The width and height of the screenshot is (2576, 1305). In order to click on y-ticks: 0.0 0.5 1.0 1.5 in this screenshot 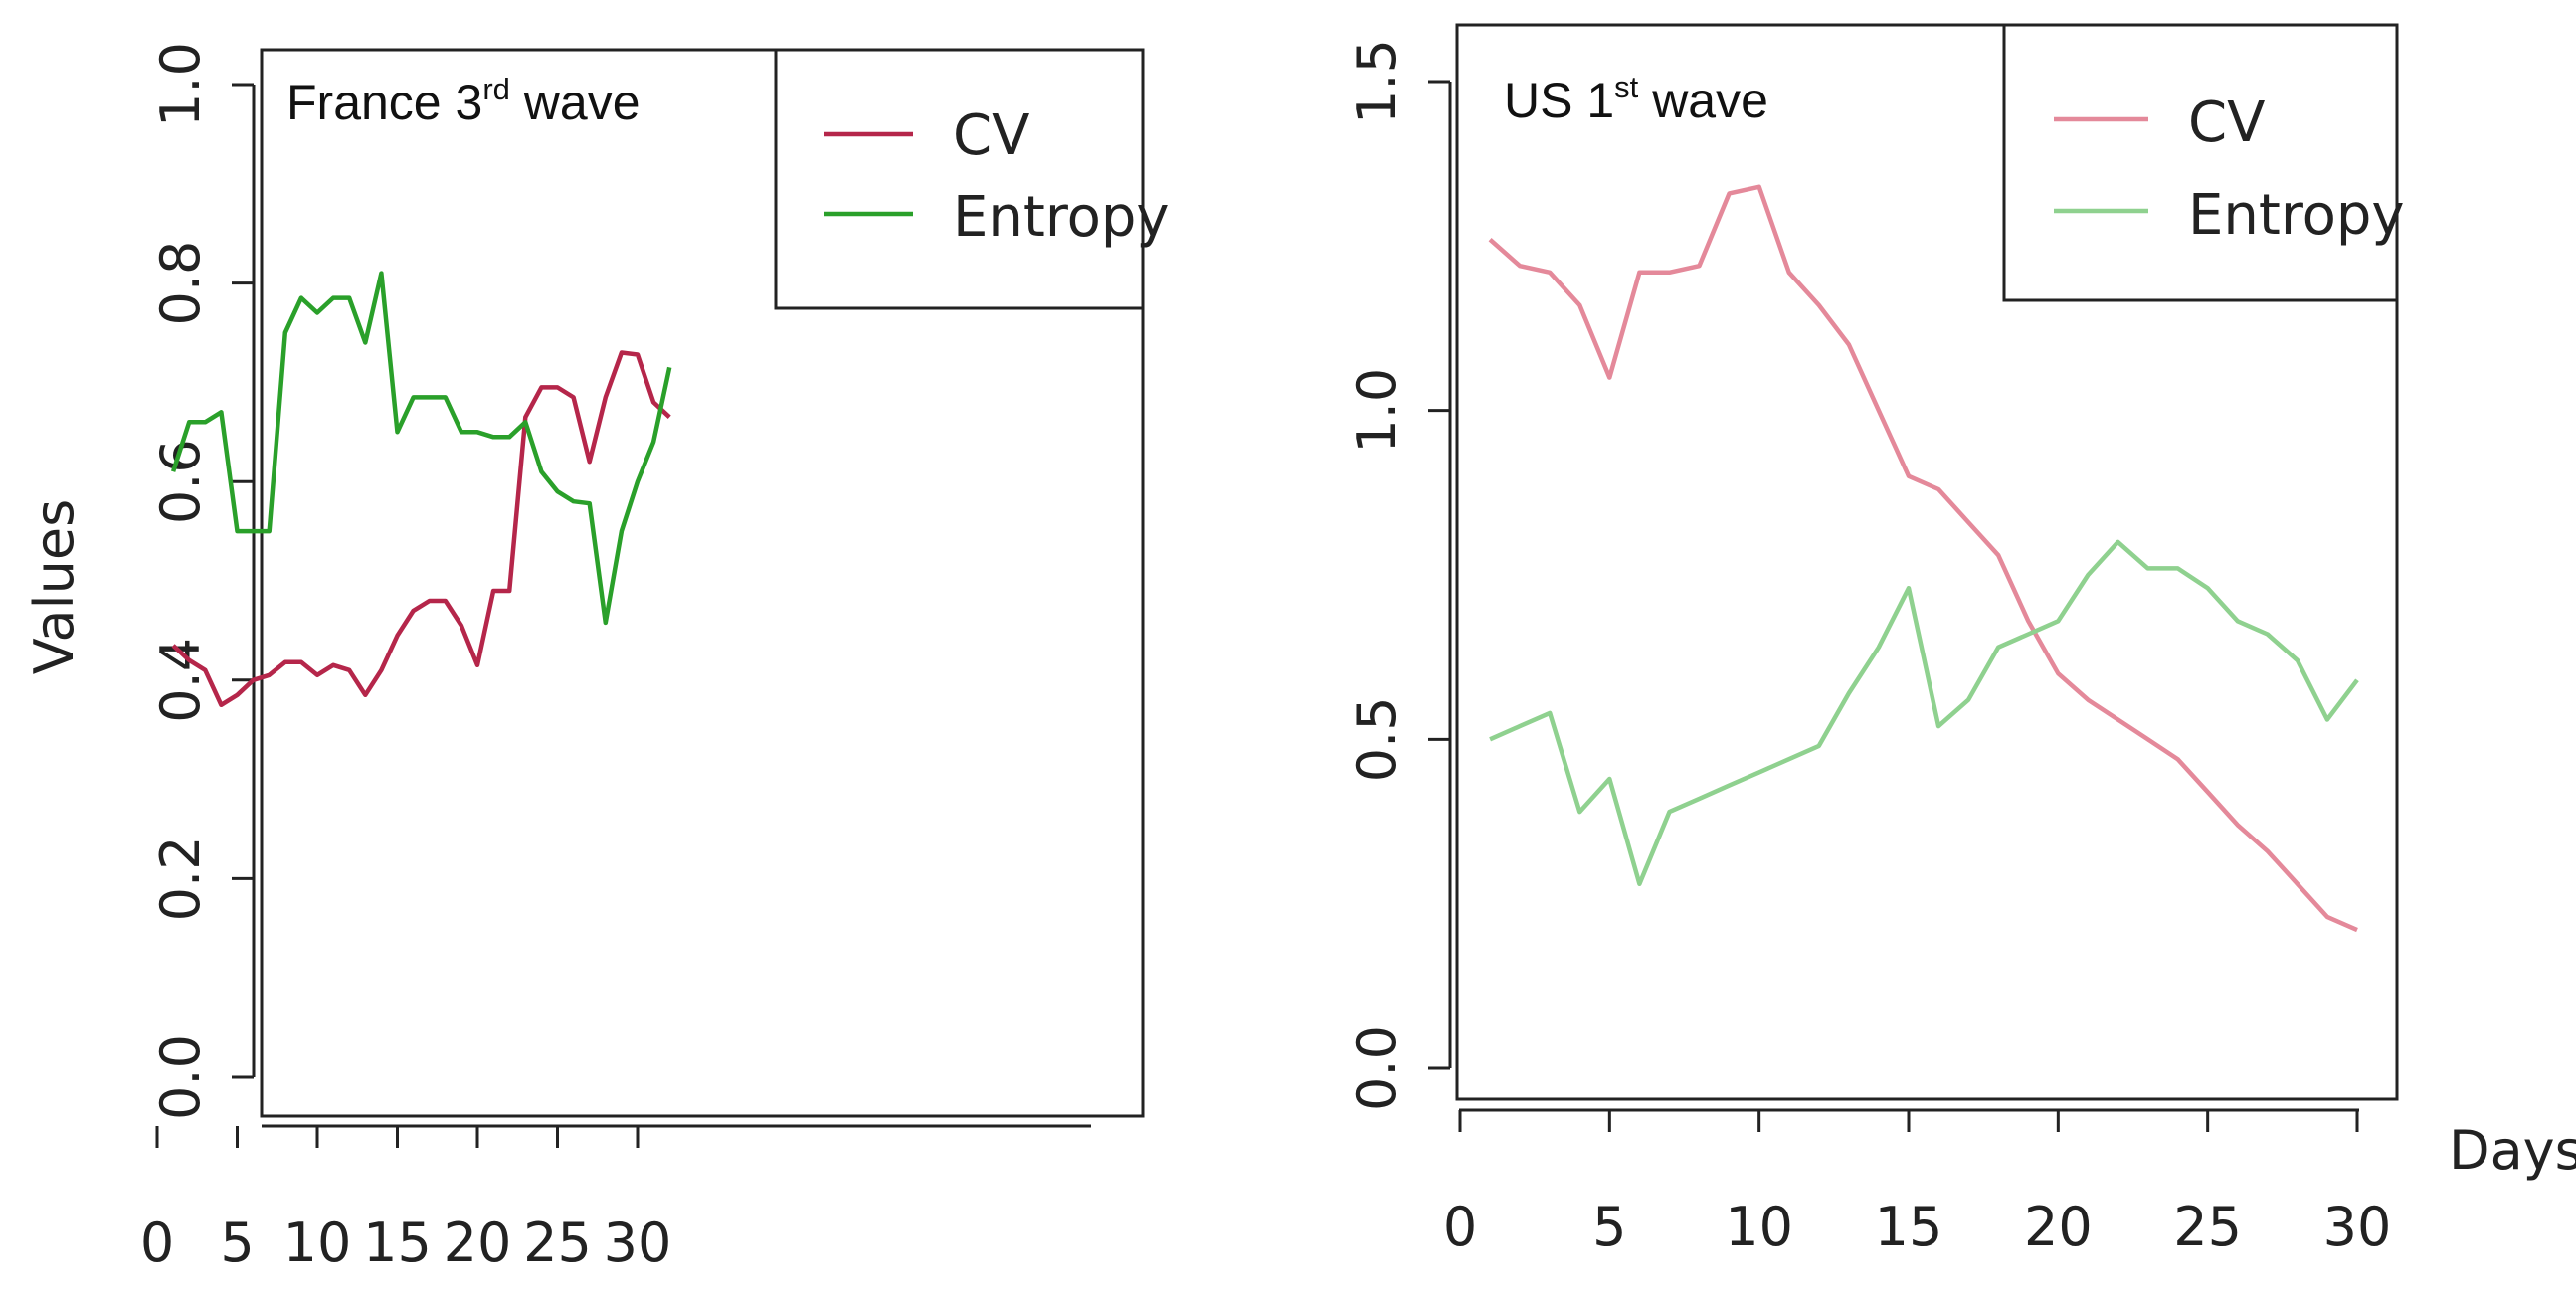, I will do `click(1398, 575)`.